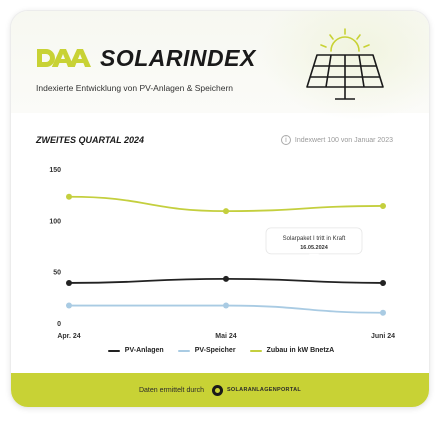 This screenshot has height=421, width=441. What do you see at coordinates (90, 140) in the screenshot?
I see `quarter-label: ZWEITES QUARTAL 2024` at bounding box center [90, 140].